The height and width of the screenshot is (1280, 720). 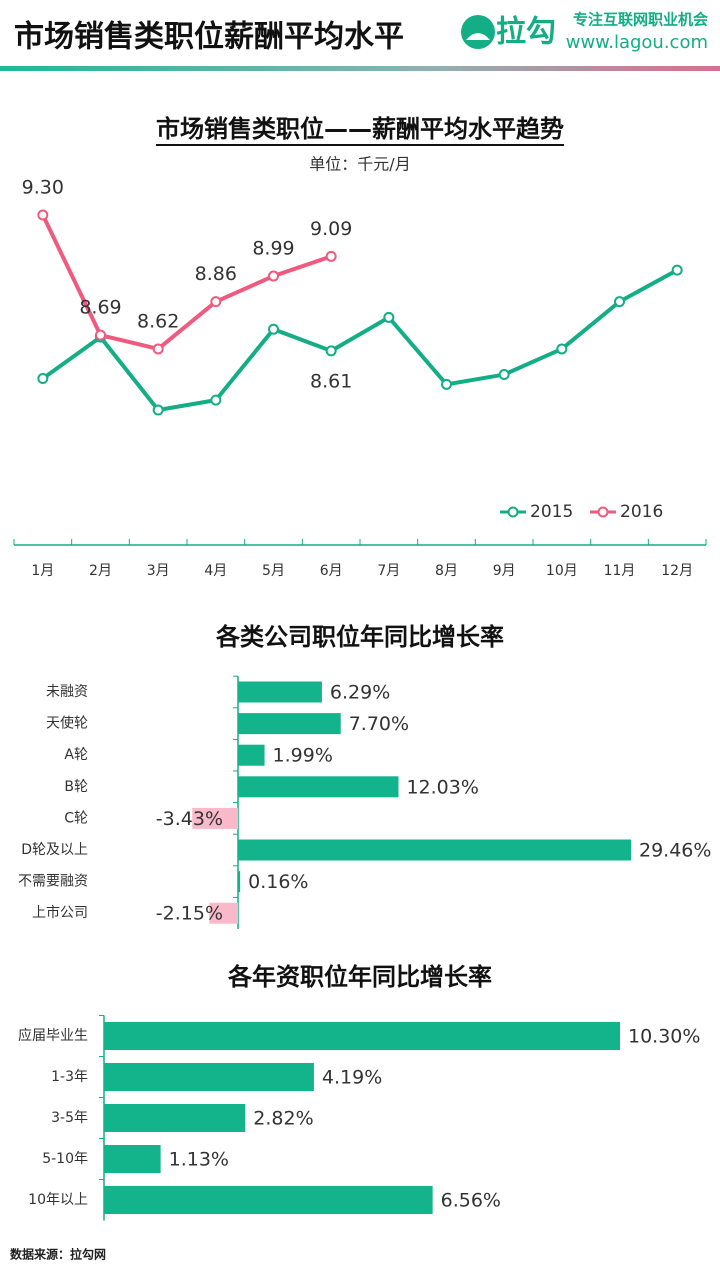 What do you see at coordinates (158, 571) in the screenshot?
I see `x-tick-label: 3月` at bounding box center [158, 571].